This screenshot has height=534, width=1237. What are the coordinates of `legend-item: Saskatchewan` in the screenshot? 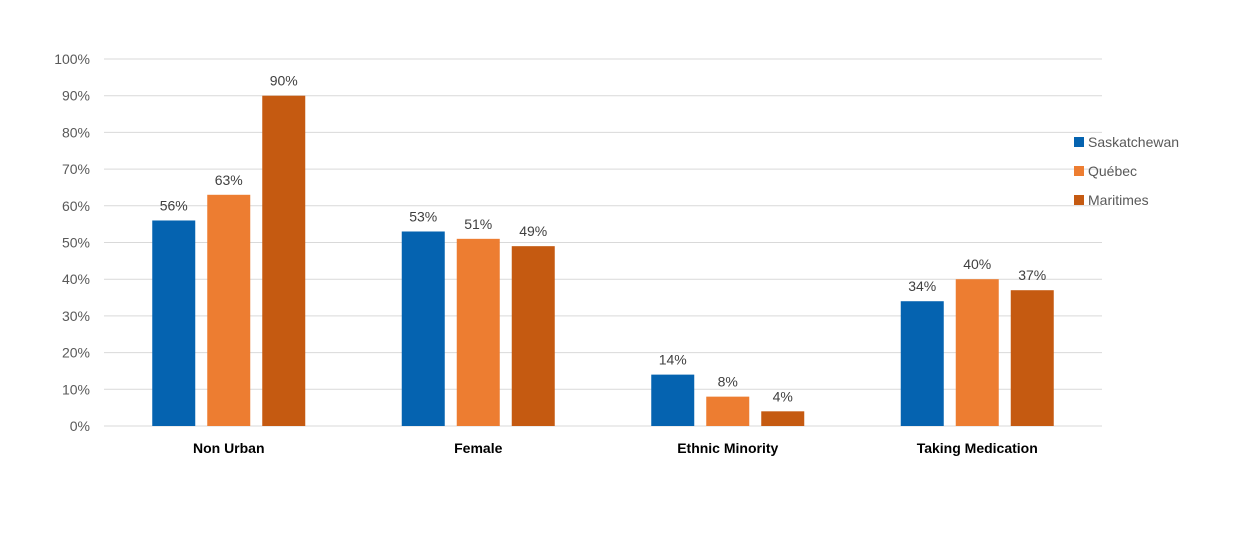 It's located at (1126, 142).